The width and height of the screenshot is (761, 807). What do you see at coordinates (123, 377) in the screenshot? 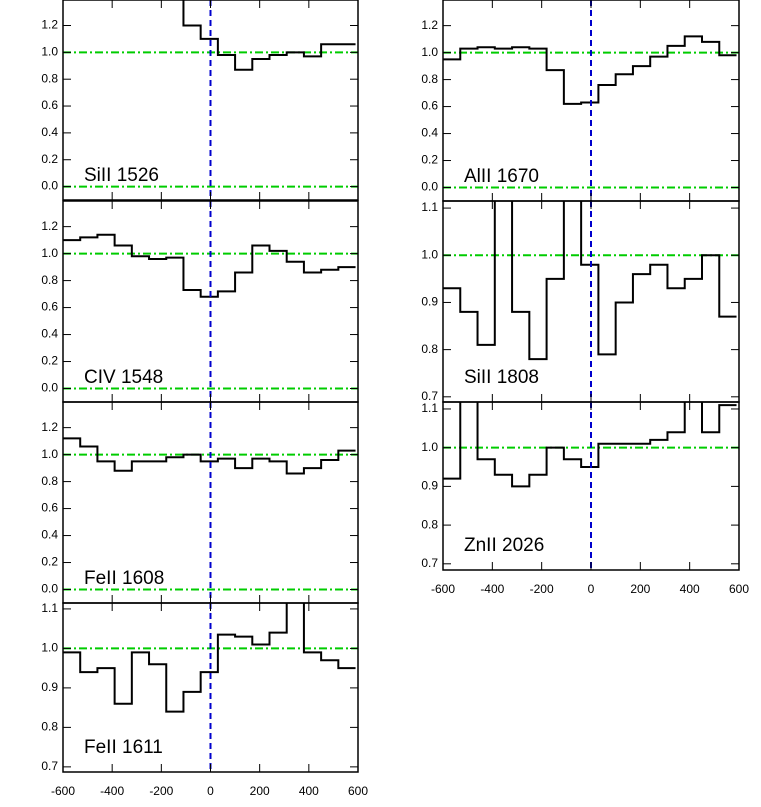
I see `line-label: CIV 1548` at bounding box center [123, 377].